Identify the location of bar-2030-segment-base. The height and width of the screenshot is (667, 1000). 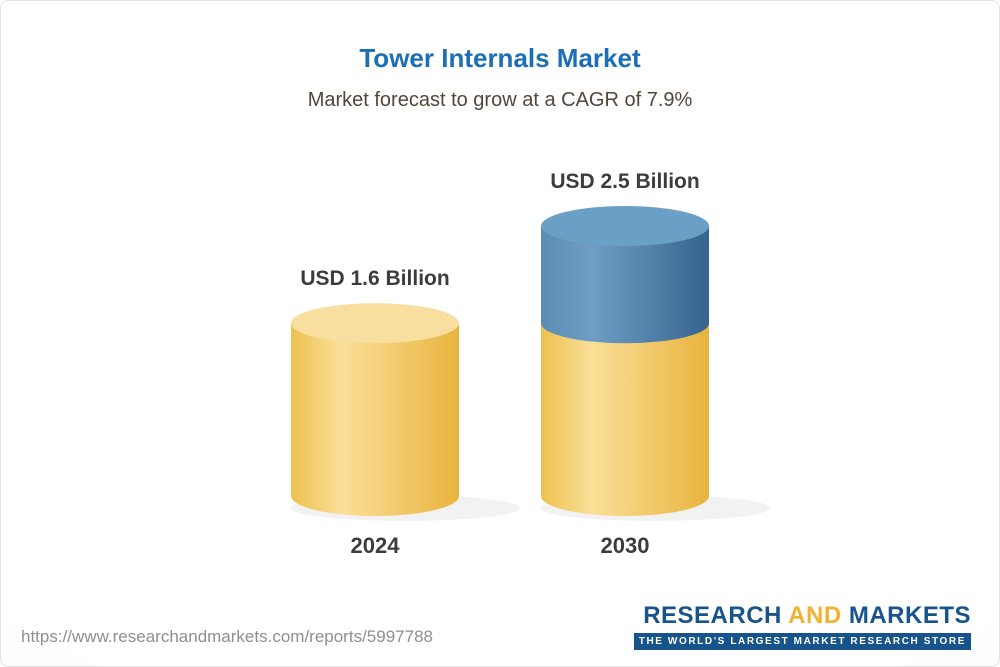
(625, 419).